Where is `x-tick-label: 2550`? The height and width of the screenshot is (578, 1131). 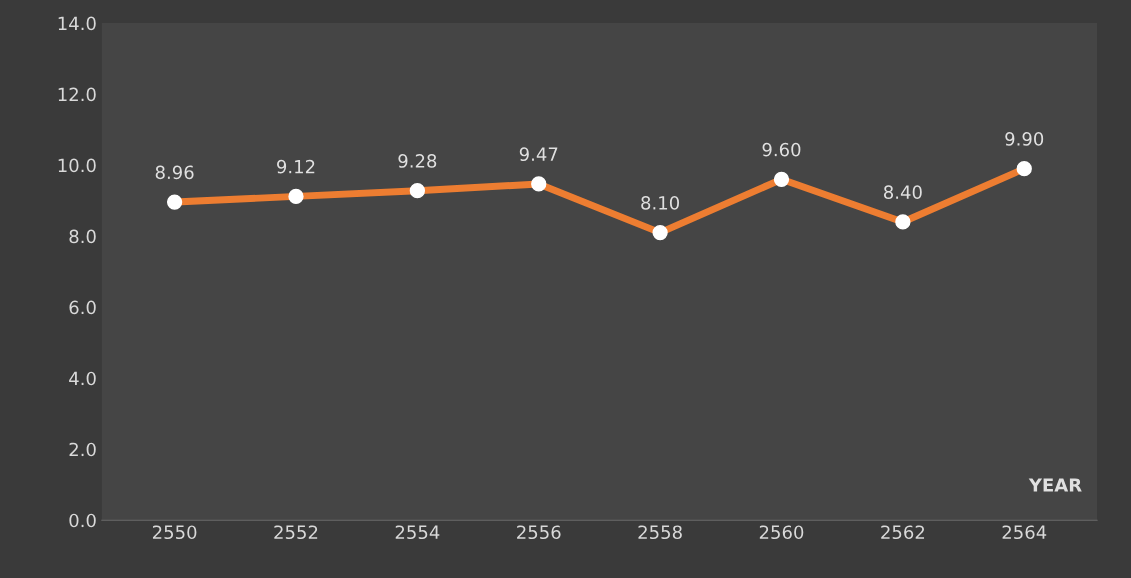
x-tick-label: 2550 is located at coordinates (174, 532).